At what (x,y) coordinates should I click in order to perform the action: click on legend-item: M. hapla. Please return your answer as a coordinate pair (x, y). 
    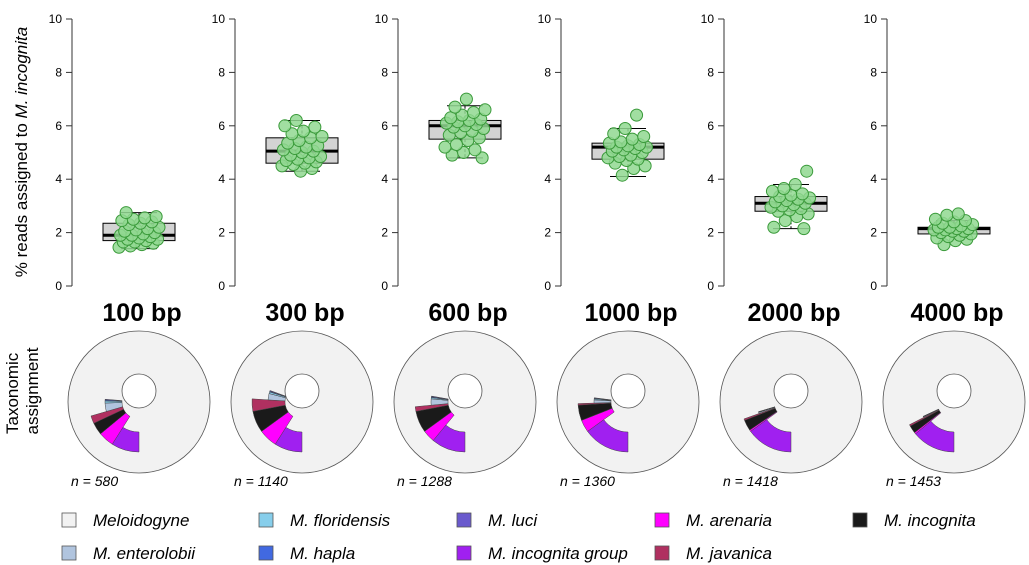
    Looking at the image, I should click on (306, 553).